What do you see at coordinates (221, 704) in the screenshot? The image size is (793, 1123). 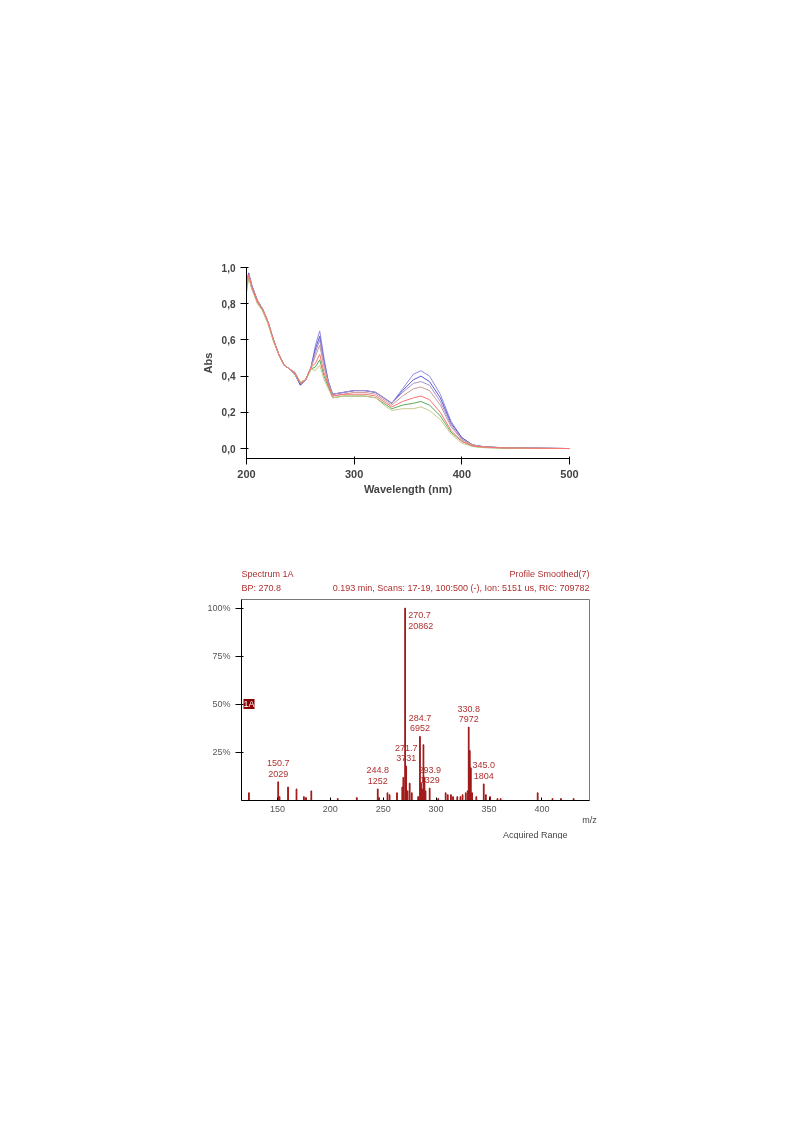 I see `y-tick-label: 50%` at bounding box center [221, 704].